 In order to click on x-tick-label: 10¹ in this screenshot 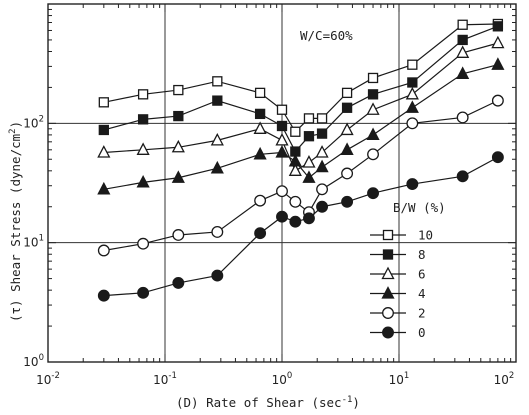, I will do `click(399, 379)`.